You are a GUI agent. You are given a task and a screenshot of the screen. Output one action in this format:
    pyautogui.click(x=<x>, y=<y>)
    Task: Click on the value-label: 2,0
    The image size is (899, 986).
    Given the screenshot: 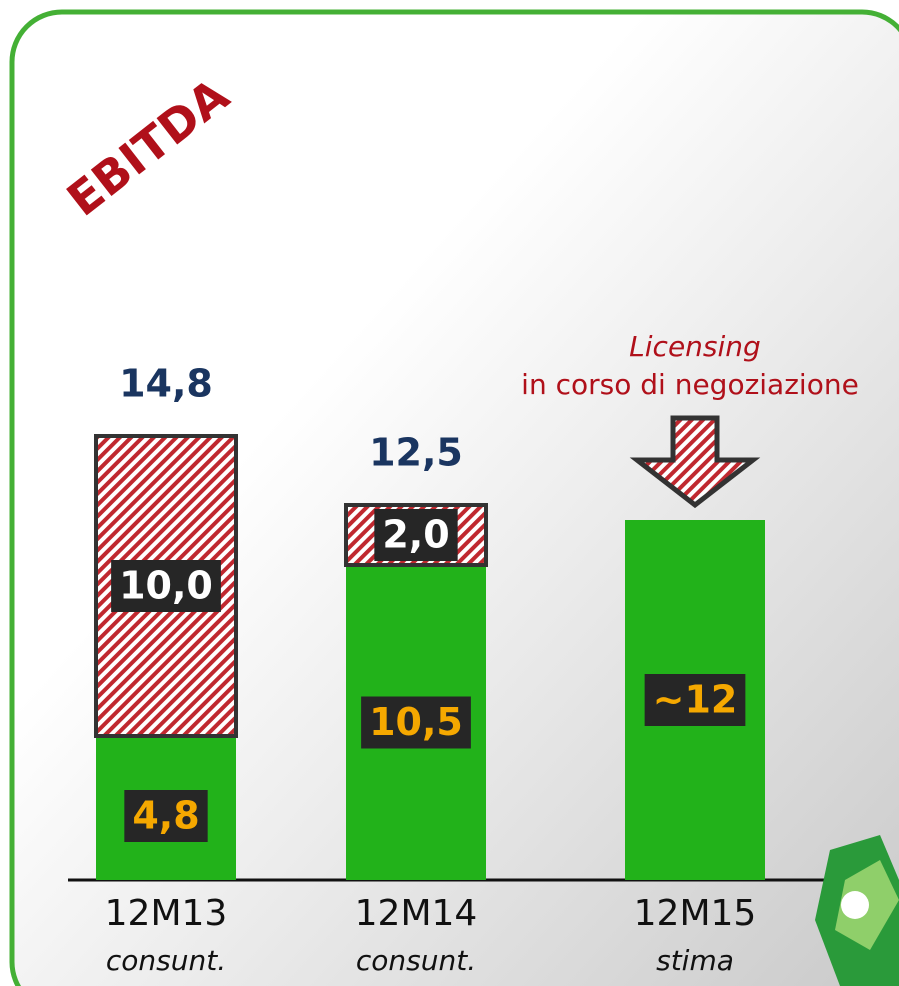 What is the action you would take?
    pyautogui.click(x=415, y=535)
    